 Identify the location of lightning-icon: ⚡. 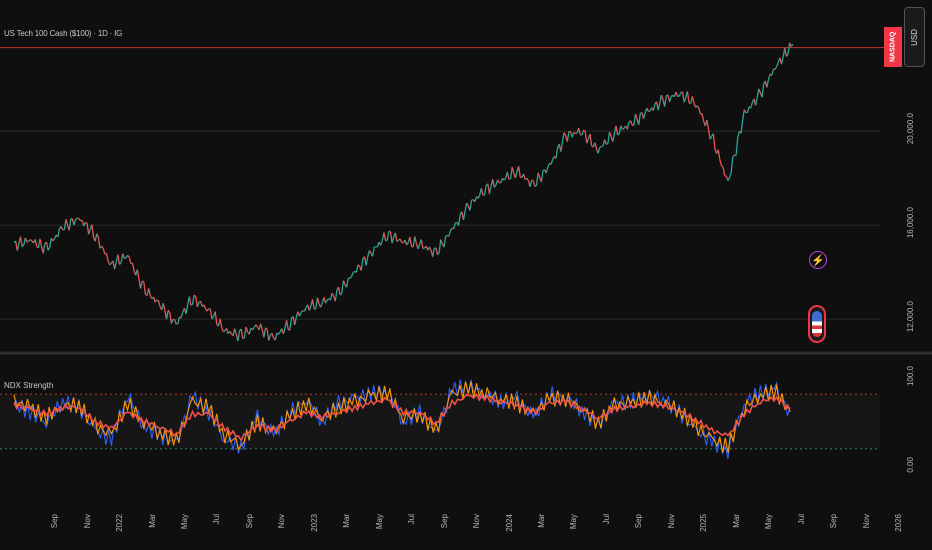
(818, 260).